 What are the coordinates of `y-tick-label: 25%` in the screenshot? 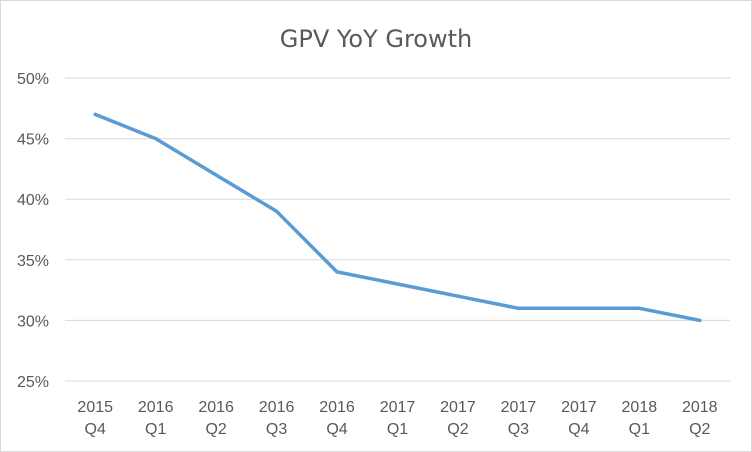 It's located at (33, 382).